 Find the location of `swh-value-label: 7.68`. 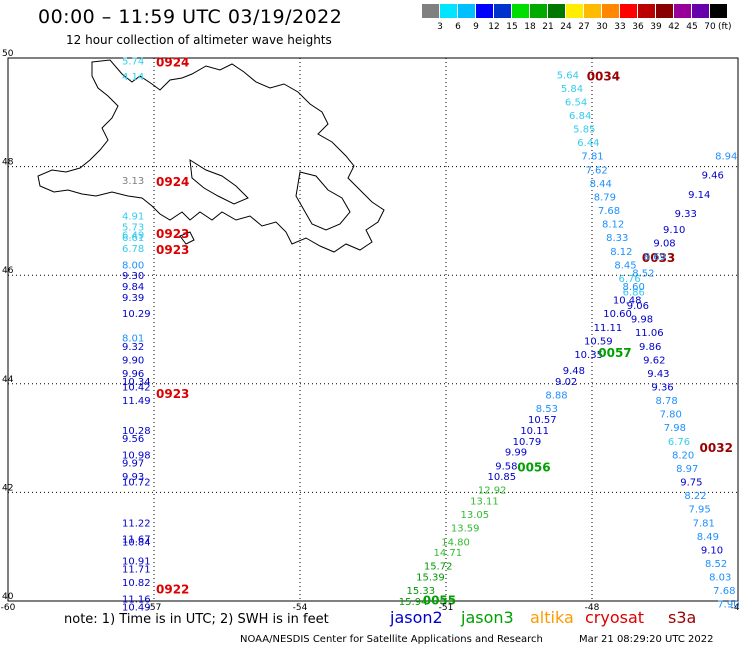

swh-value-label: 7.68 is located at coordinates (724, 591).